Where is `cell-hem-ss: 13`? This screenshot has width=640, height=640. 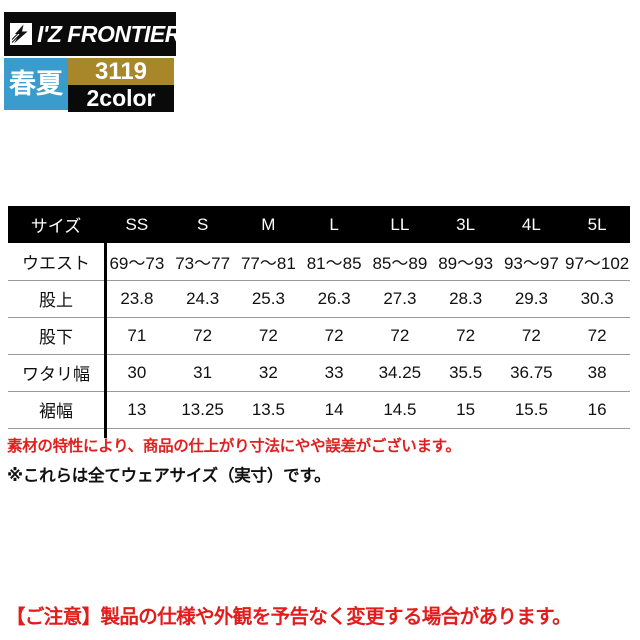 cell-hem-ss: 13 is located at coordinates (137, 410).